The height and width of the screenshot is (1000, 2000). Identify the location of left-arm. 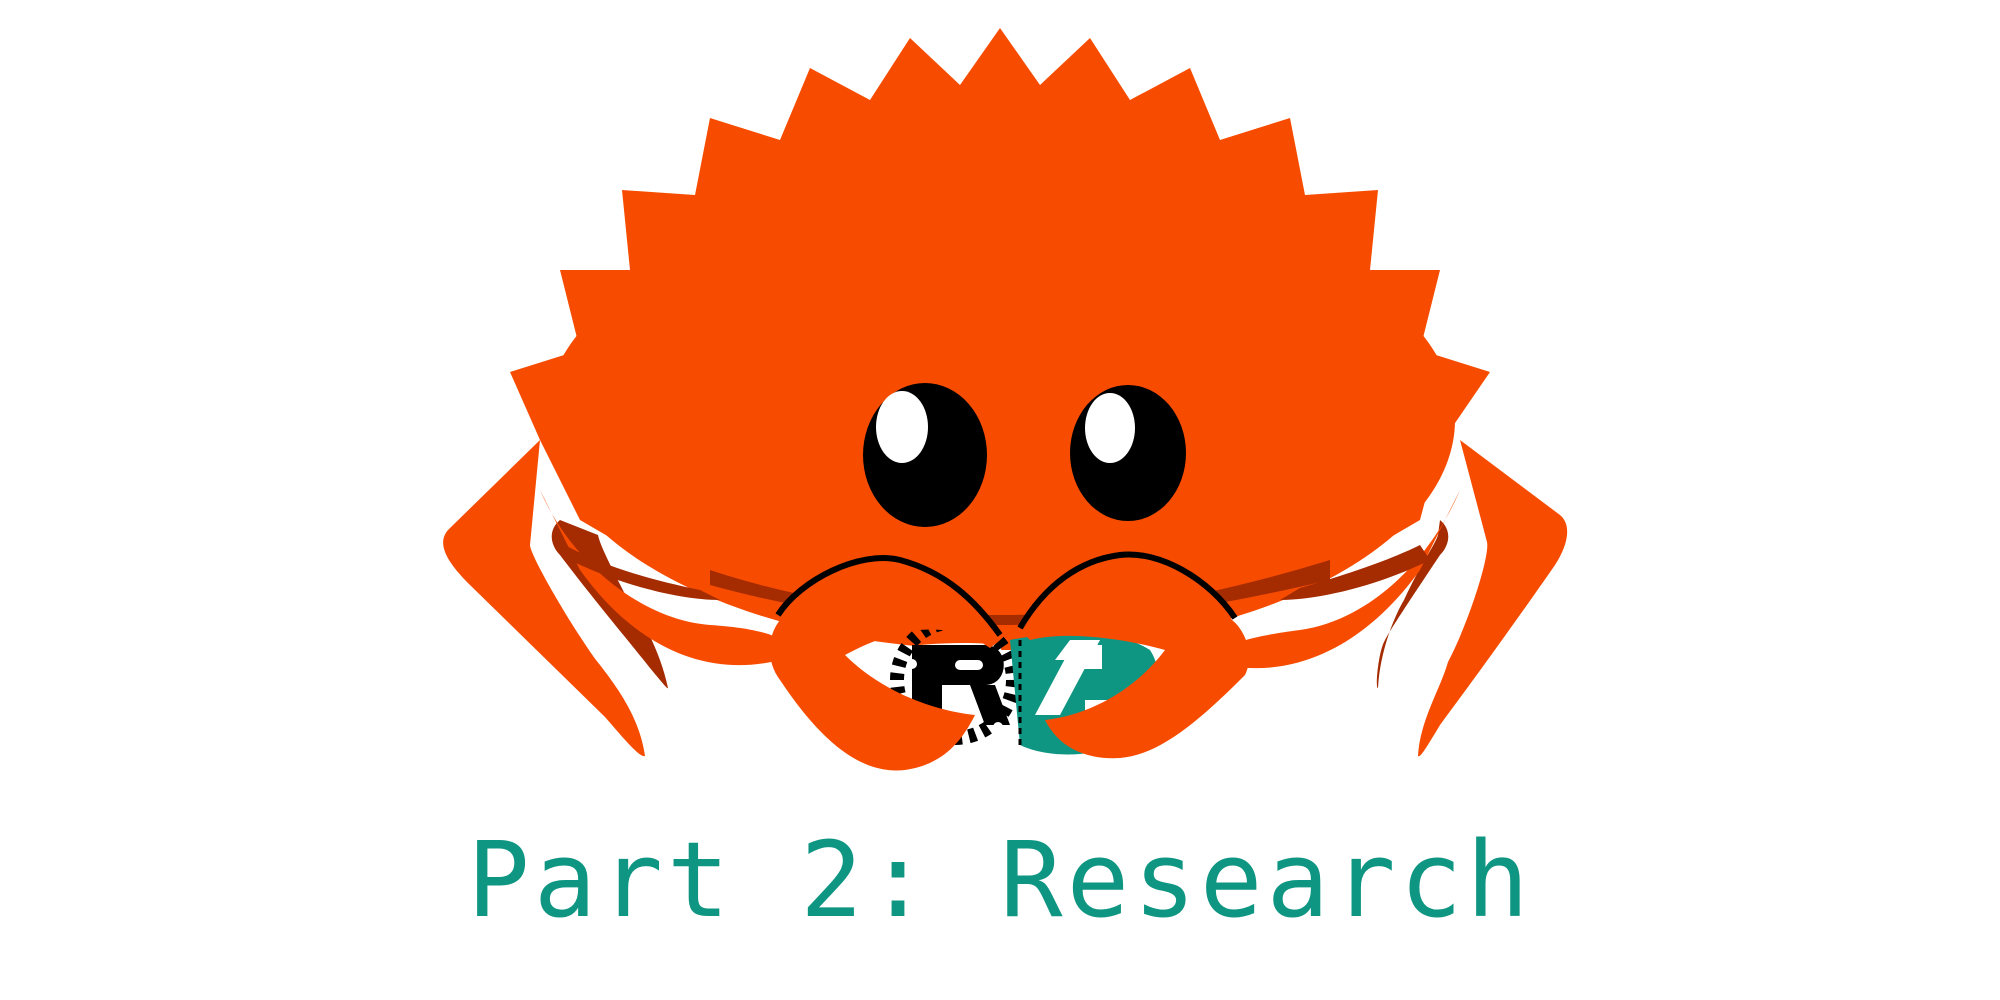
(664, 578).